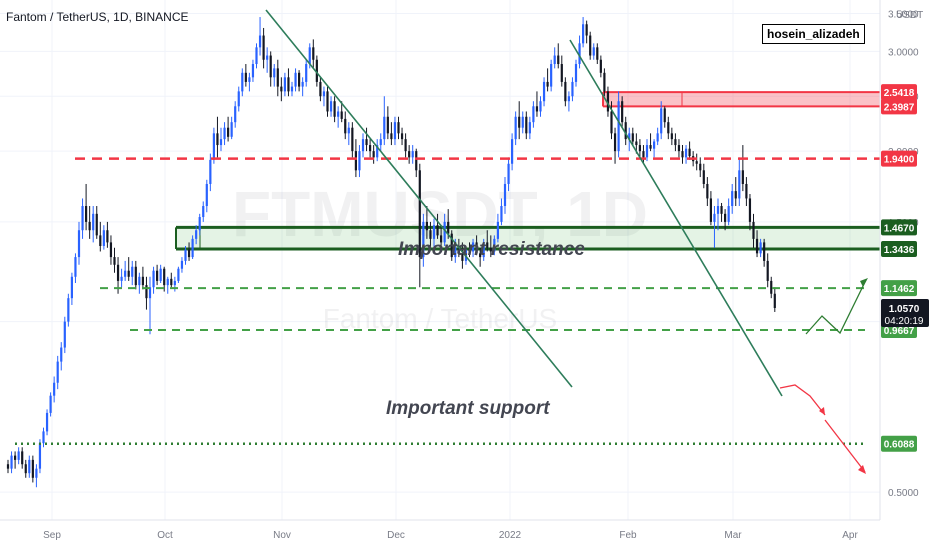 The width and height of the screenshot is (932, 550). What do you see at coordinates (903, 493) in the screenshot?
I see `y-tick-label: 0.5000` at bounding box center [903, 493].